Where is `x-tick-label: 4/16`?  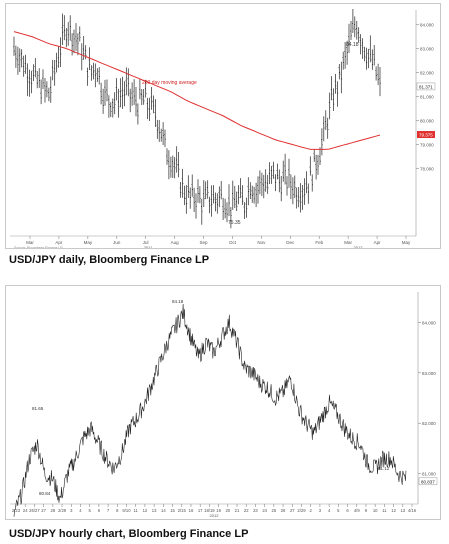
x-tick-label: 4/16 is located at coordinates (412, 510).